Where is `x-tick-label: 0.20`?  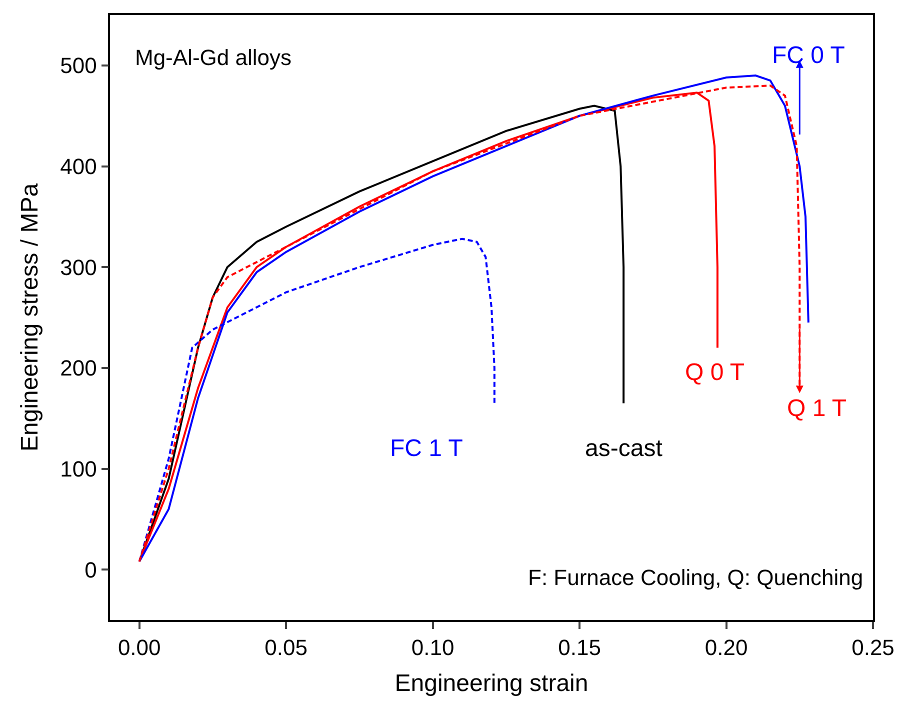
x-tick-label: 0.20 is located at coordinates (726, 647).